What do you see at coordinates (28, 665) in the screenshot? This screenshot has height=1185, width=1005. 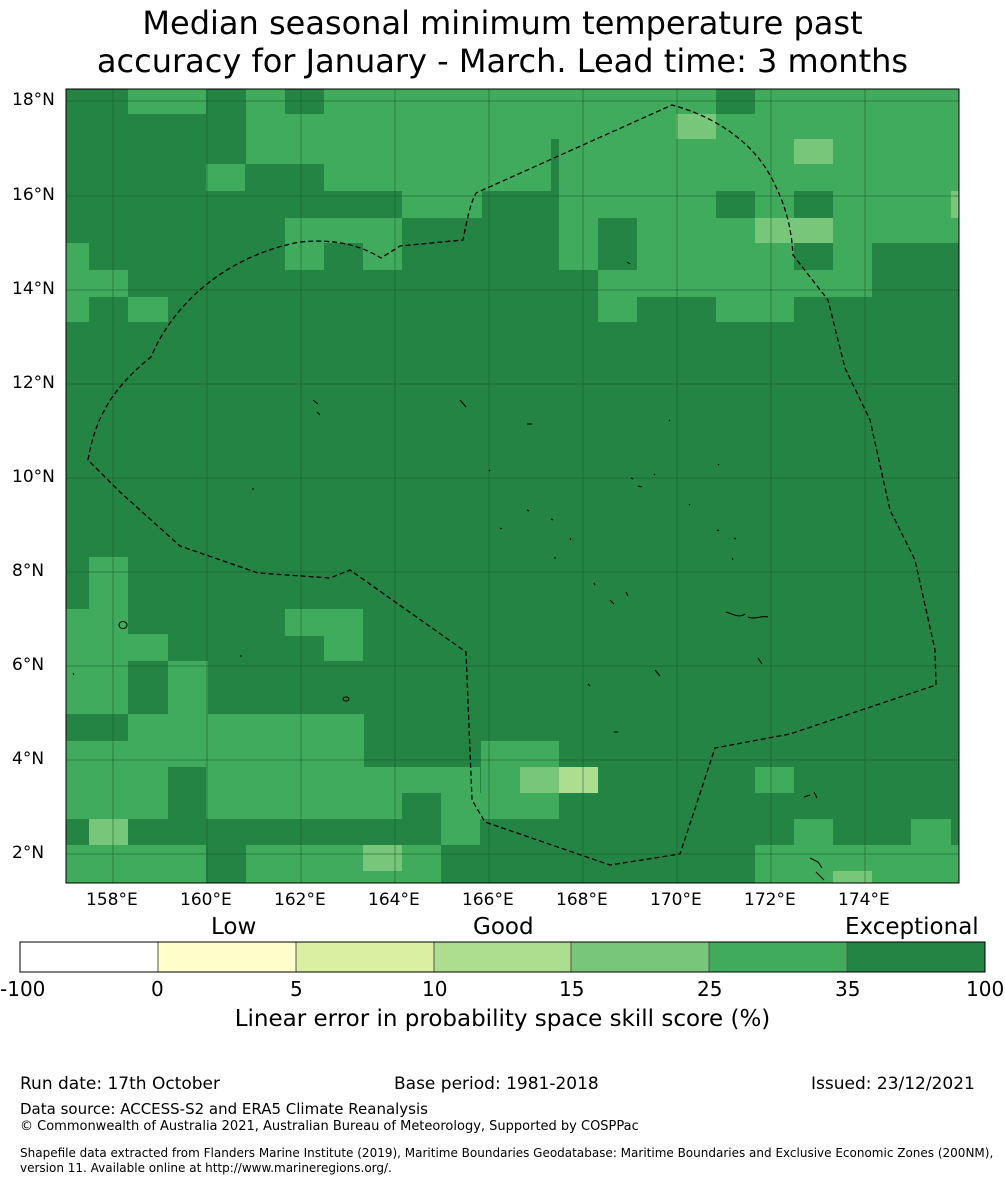 I see `lat-label: 6°N` at bounding box center [28, 665].